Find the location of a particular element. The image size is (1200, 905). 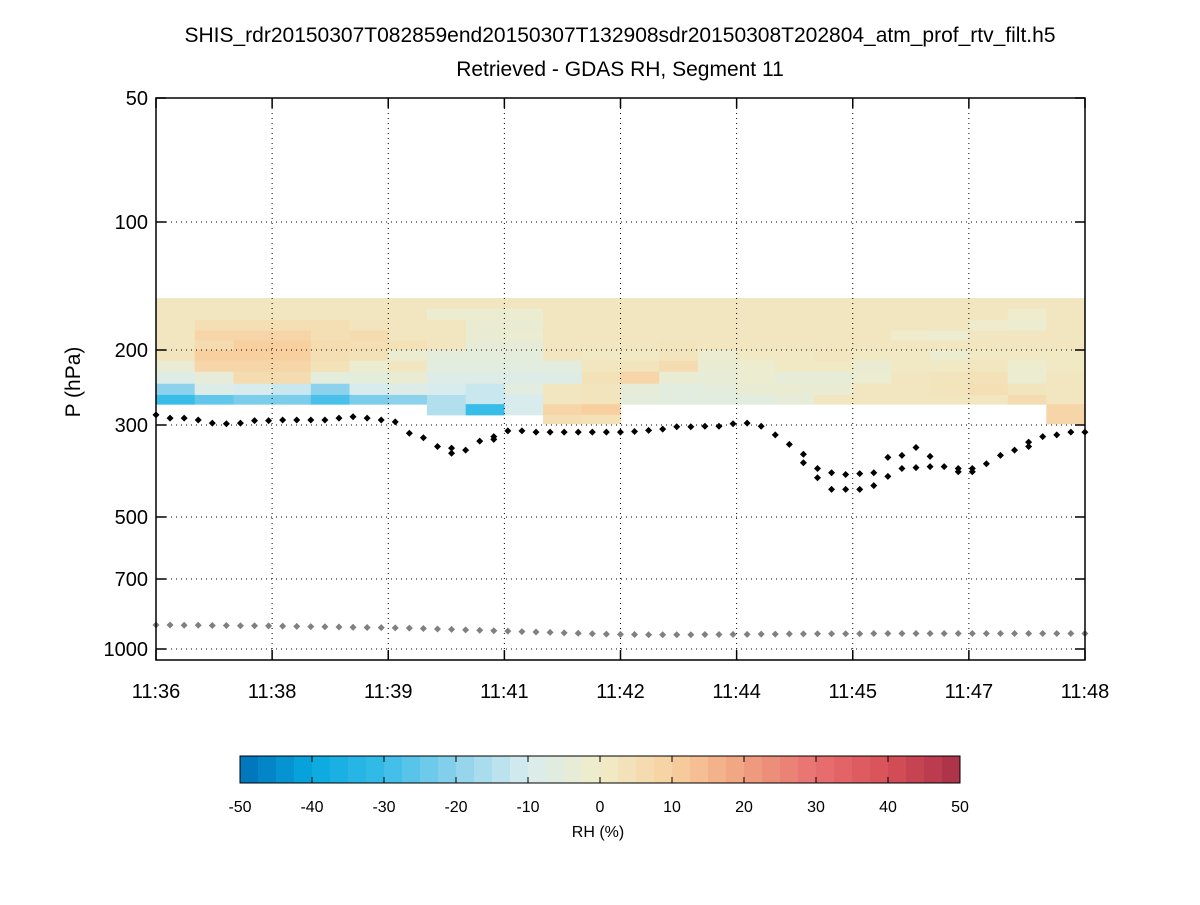

x-tick-label: 11:47 is located at coordinates (969, 692).